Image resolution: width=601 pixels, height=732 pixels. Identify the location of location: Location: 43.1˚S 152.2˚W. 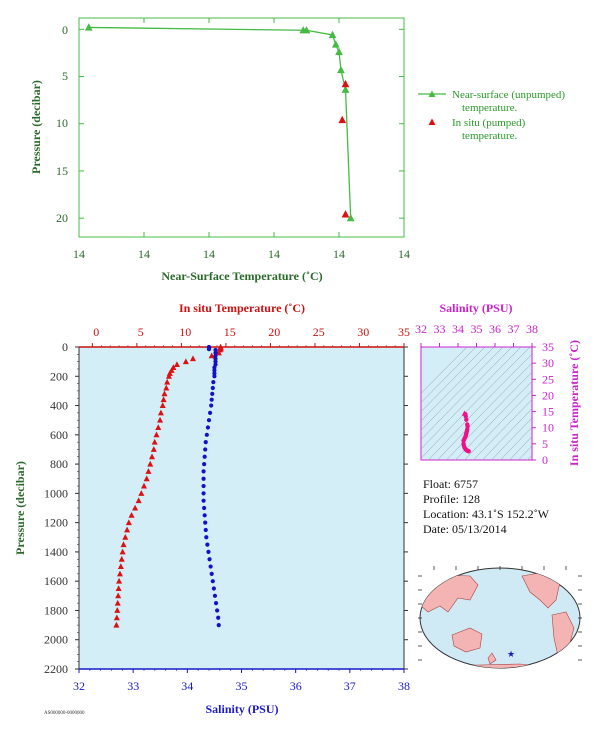
(486, 514).